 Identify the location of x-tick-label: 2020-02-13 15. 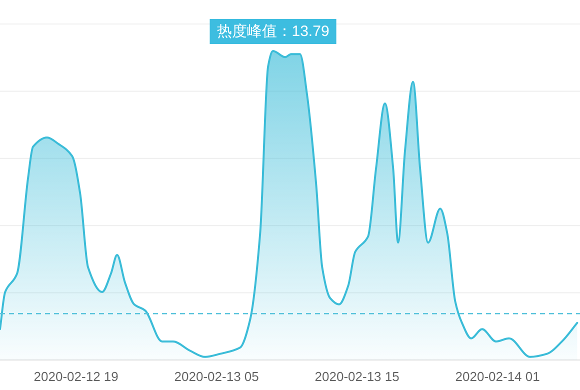
(357, 376).